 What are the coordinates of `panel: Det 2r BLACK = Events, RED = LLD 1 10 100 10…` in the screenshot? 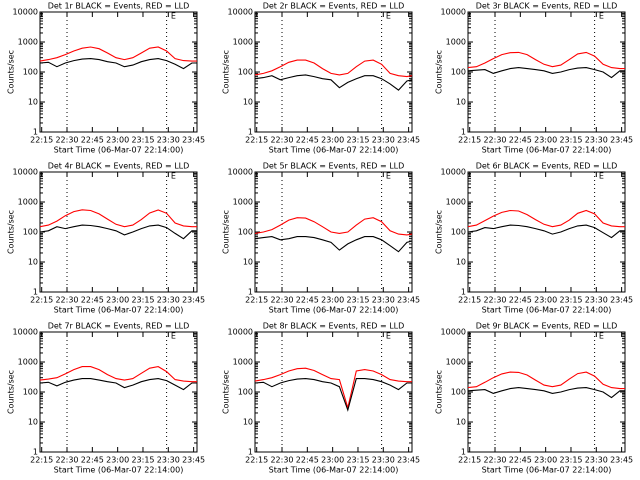 It's located at (321, 78).